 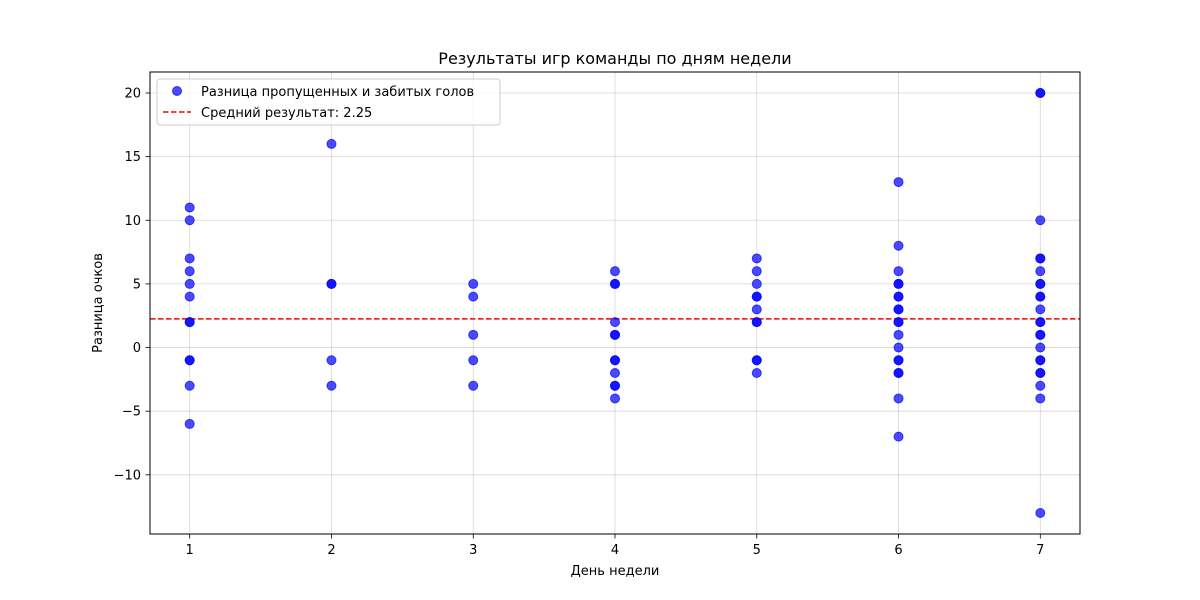 What do you see at coordinates (286, 113) in the screenshot?
I see `legend-reference-line-label: Средний результат: 2.25` at bounding box center [286, 113].